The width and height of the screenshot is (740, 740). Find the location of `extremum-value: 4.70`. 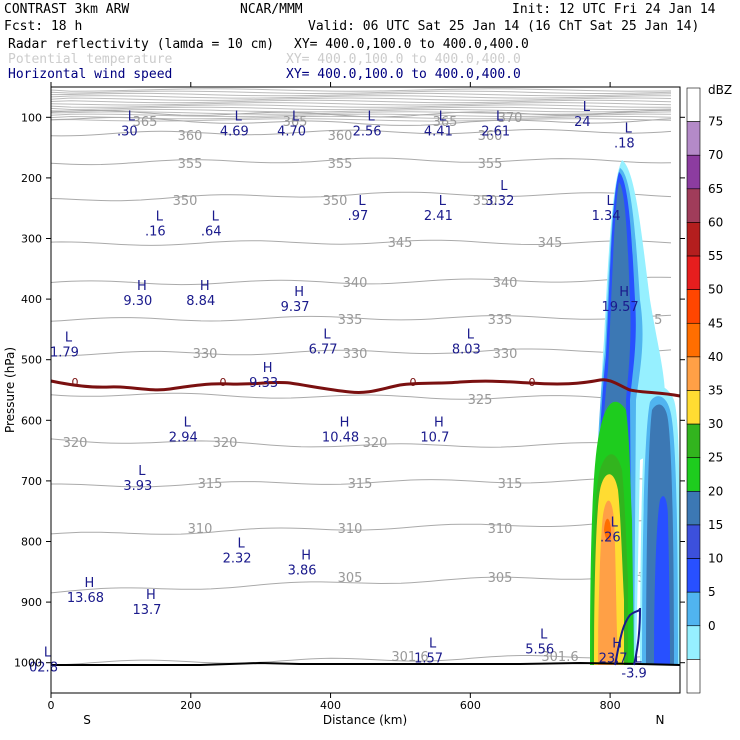

extremum-value: 4.70 is located at coordinates (291, 131).